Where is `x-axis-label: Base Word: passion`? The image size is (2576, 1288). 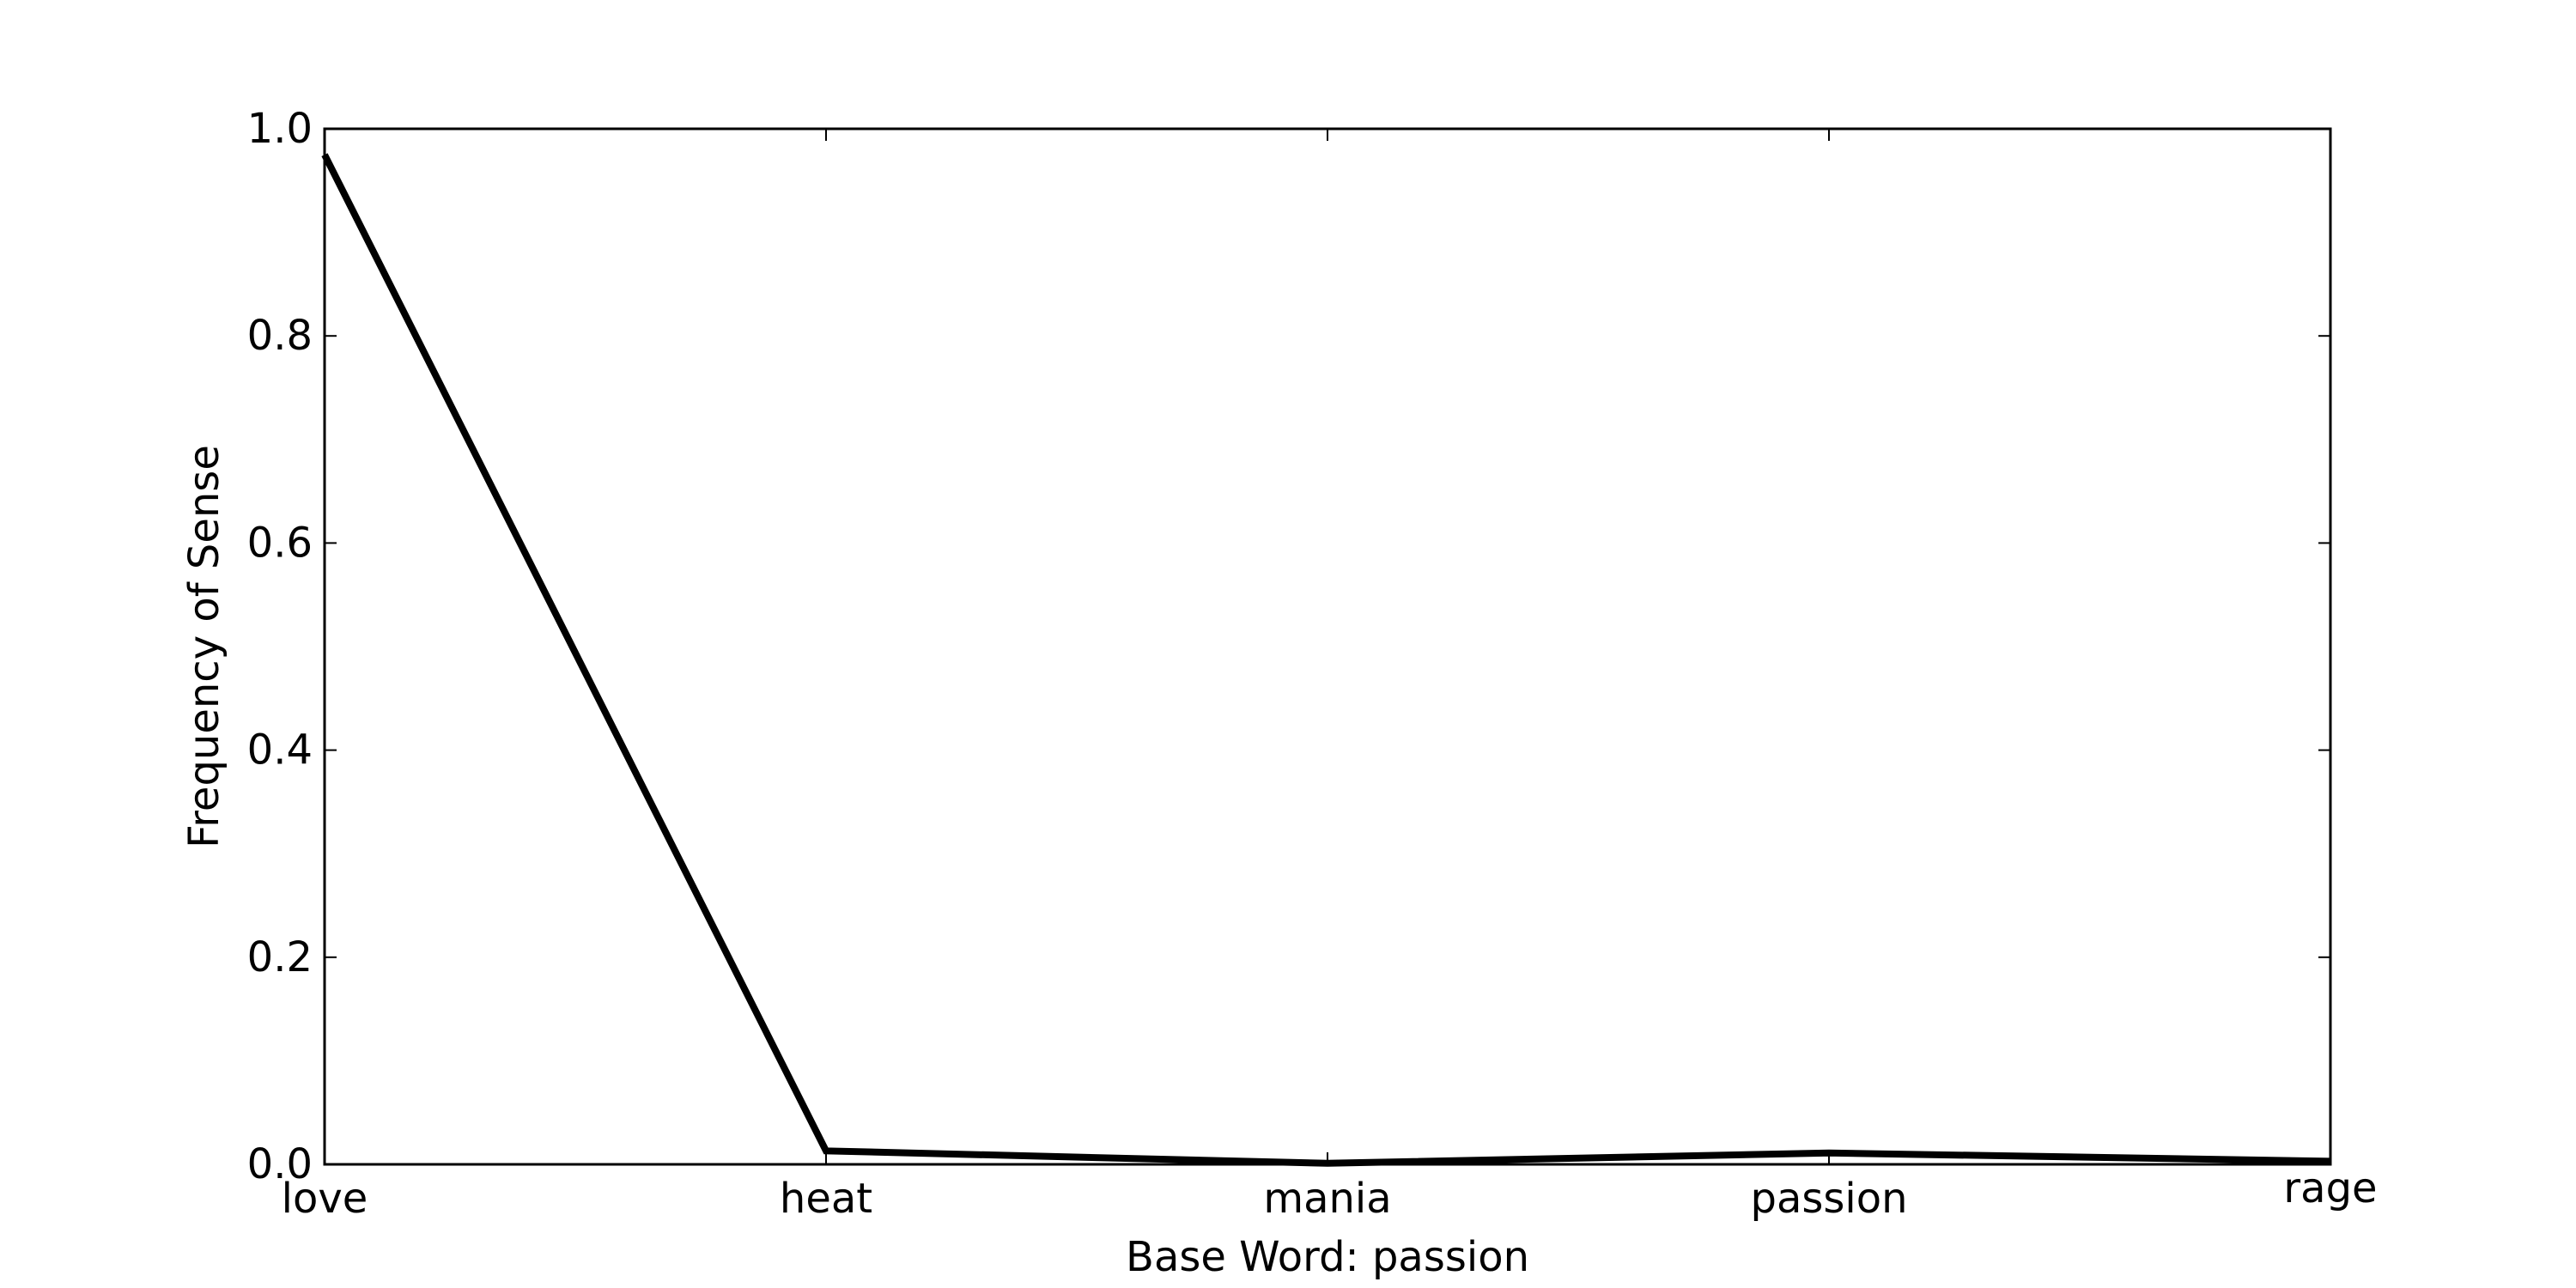 x-axis-label: Base Word: passion is located at coordinates (1327, 1257).